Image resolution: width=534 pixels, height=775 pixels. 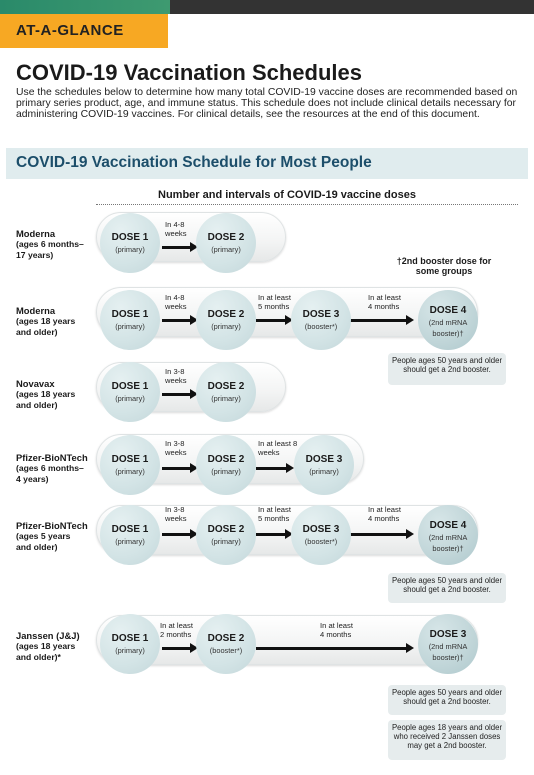 I want to click on vaccine-name: Janssen (J&J), so click(x=48, y=635).